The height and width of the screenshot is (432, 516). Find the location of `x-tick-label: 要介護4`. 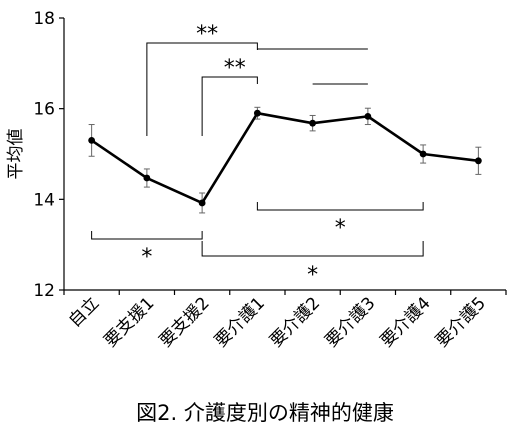

x-tick-label: 要介護4 is located at coordinates (406, 322).